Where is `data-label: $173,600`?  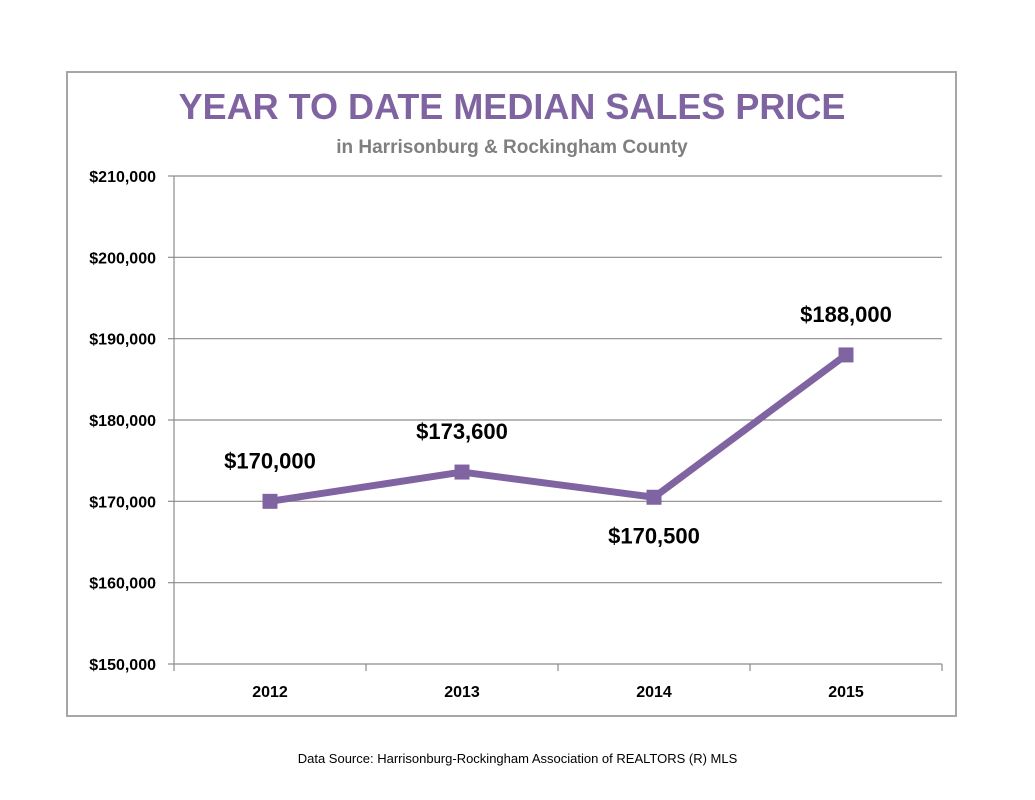
data-label: $173,600 is located at coordinates (462, 431).